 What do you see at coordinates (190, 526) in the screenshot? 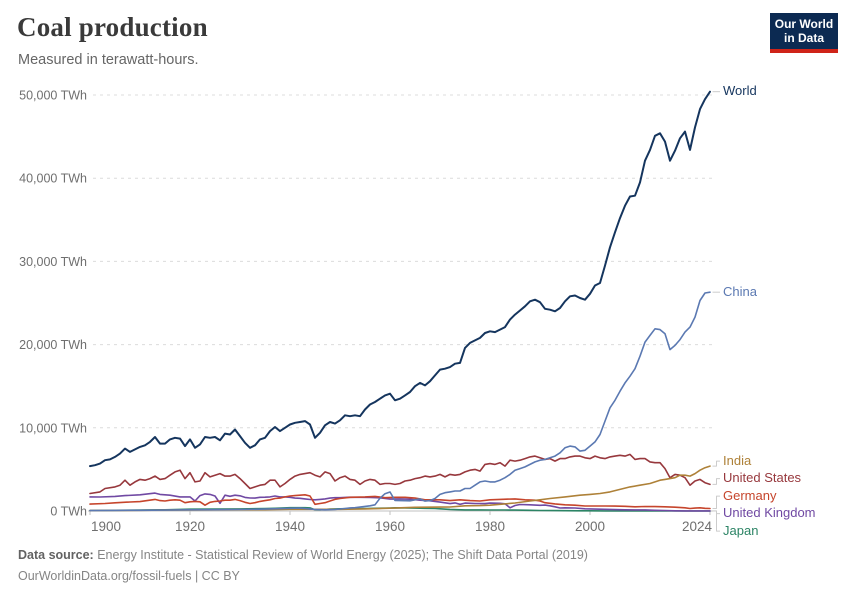
I see `x-tick-label: 1920` at bounding box center [190, 526].